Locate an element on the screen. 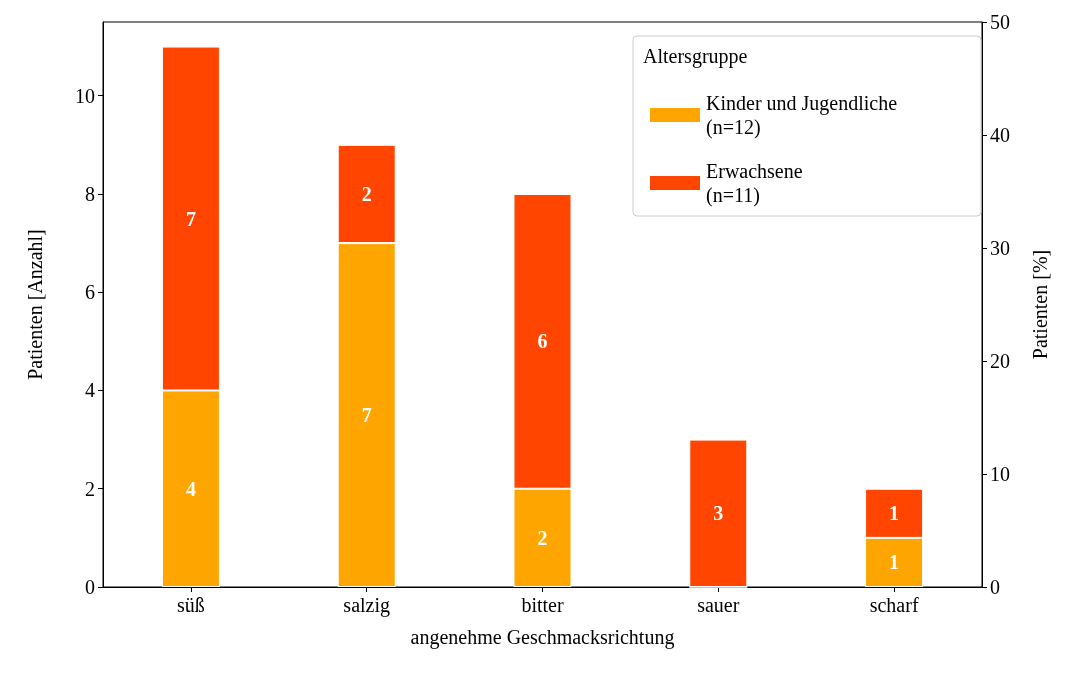 This screenshot has height=677, width=1072. x-tick-label: bitter is located at coordinates (542, 605).